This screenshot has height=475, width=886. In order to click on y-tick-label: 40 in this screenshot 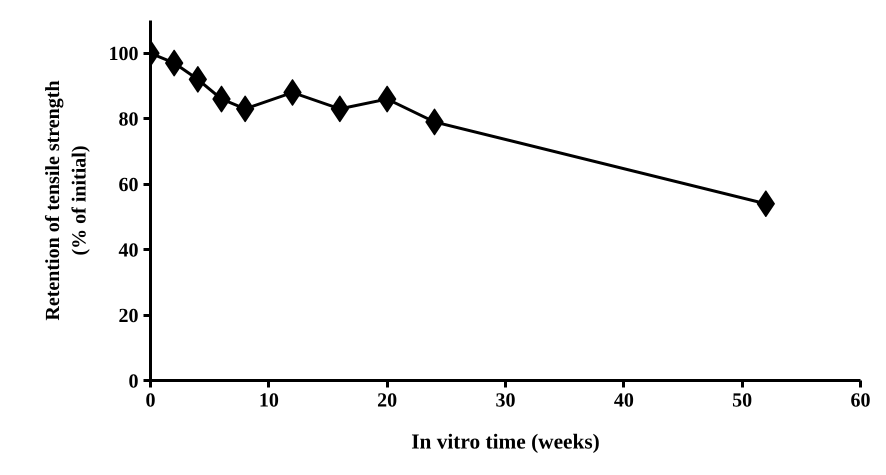, I will do `click(128, 251)`.